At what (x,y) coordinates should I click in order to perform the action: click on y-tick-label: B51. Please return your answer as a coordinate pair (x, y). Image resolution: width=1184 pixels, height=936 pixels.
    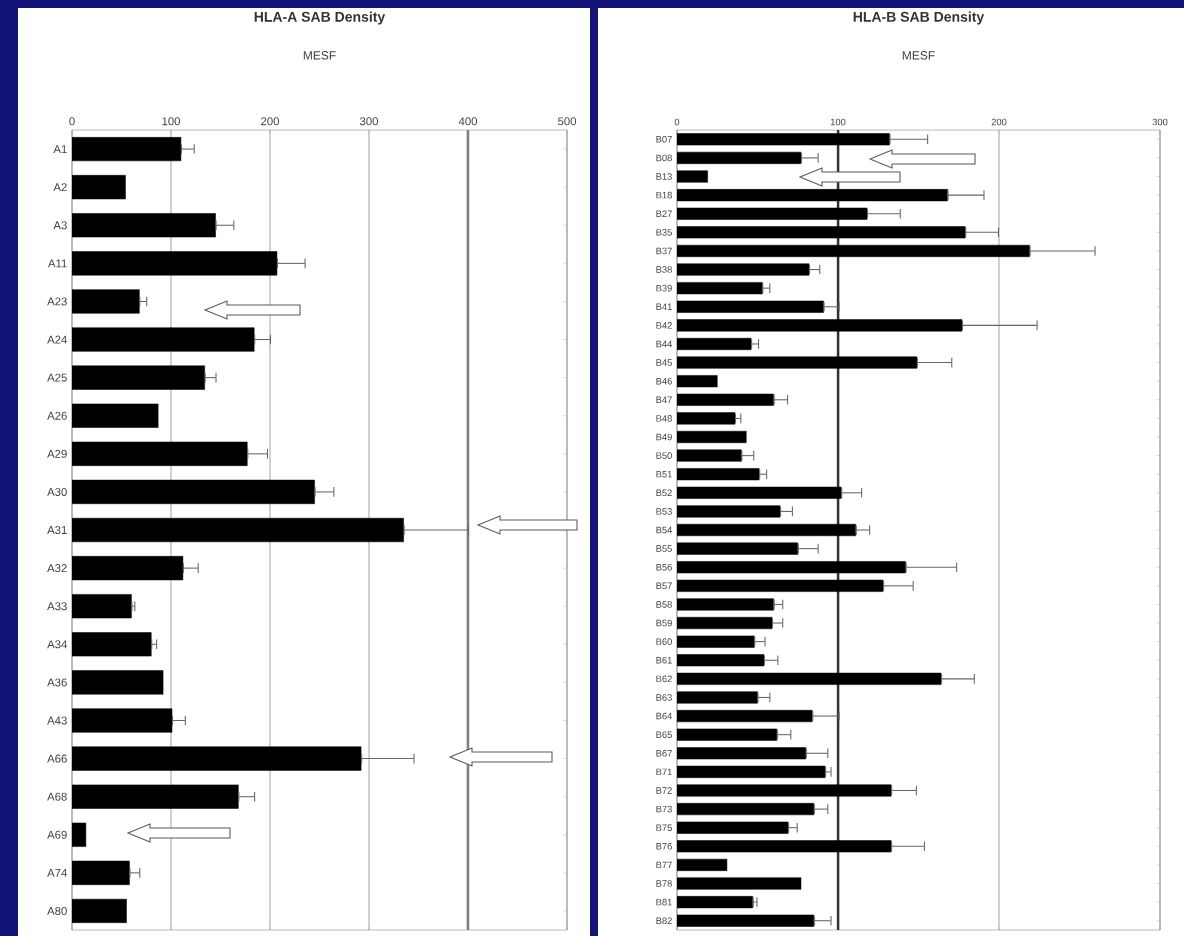
    Looking at the image, I should click on (664, 474).